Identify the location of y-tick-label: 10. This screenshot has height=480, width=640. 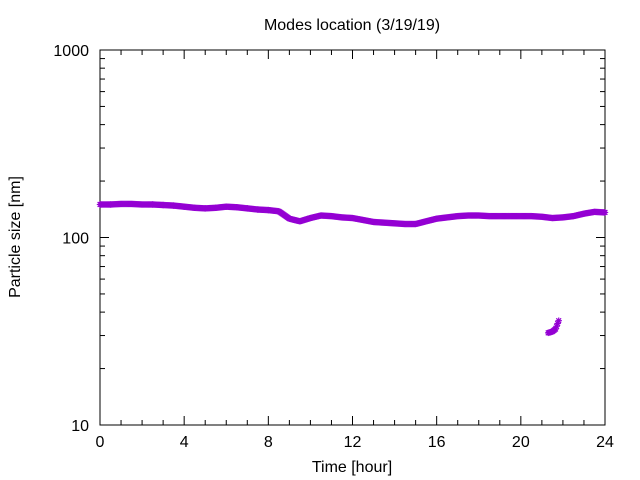
(80, 426).